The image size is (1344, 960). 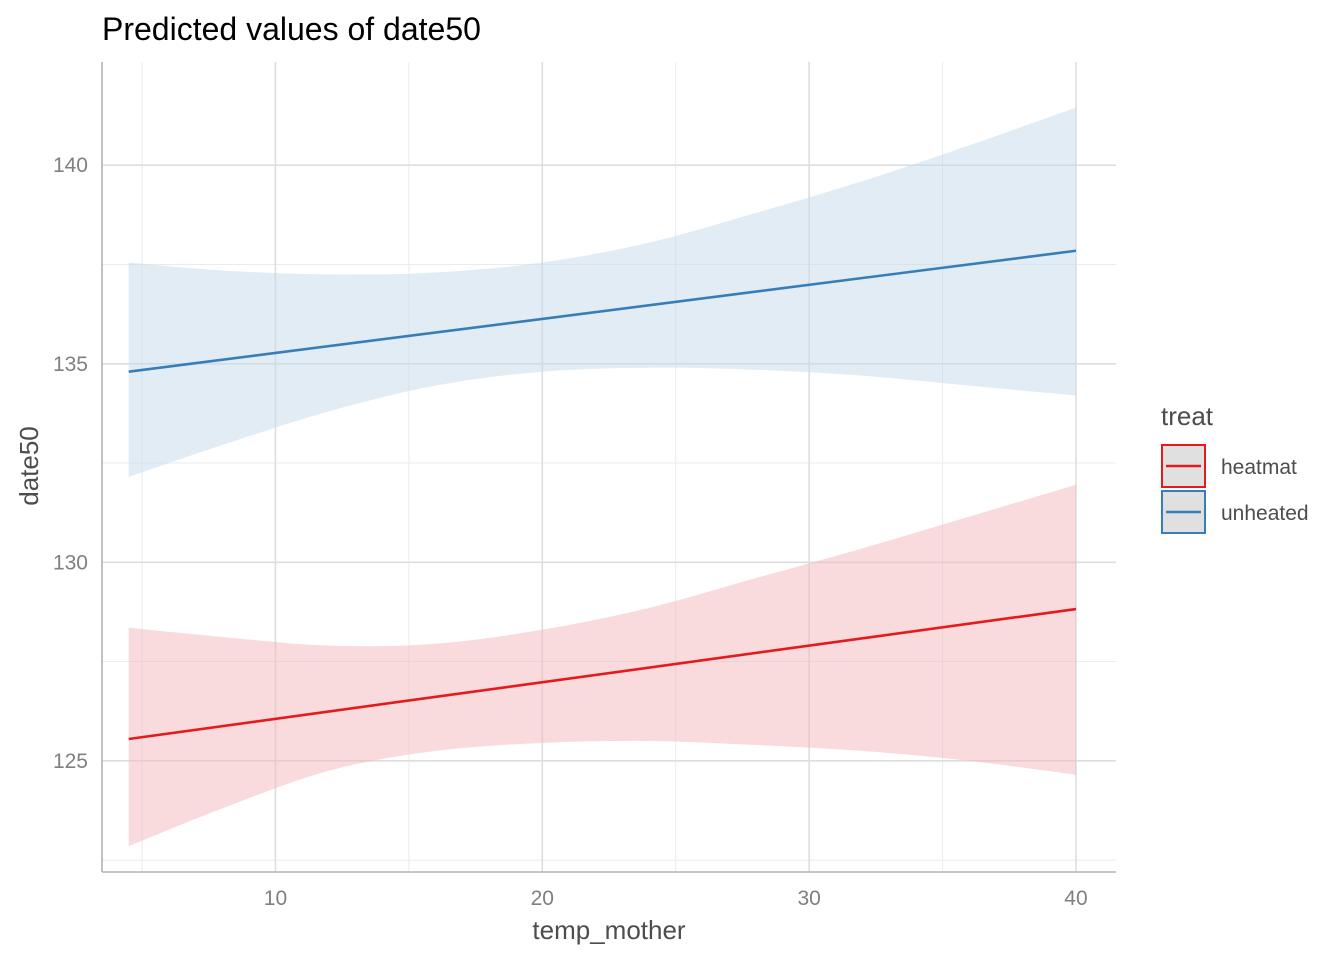 What do you see at coordinates (808, 898) in the screenshot?
I see `x-tick-label: 30` at bounding box center [808, 898].